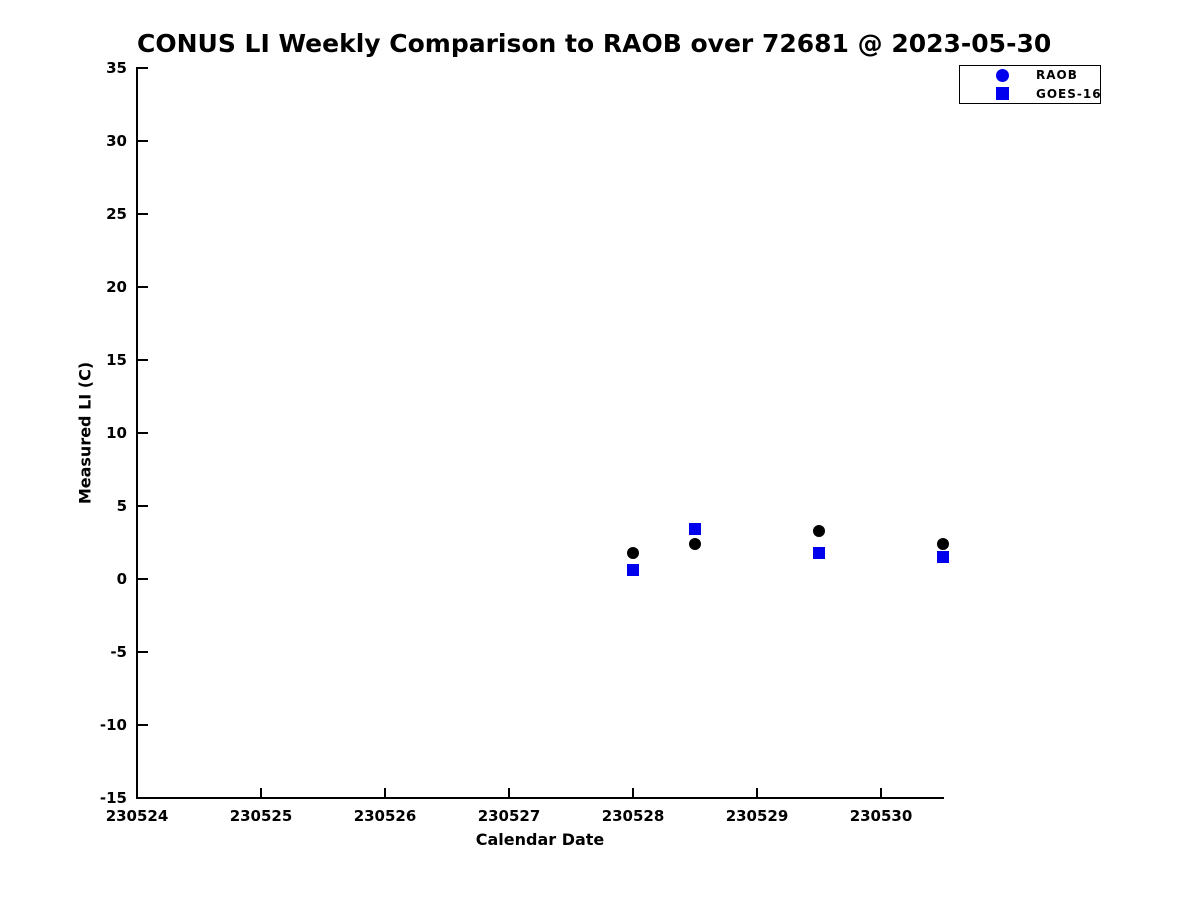 The height and width of the screenshot is (900, 1200). What do you see at coordinates (116, 214) in the screenshot?
I see `y-tick-label: 25` at bounding box center [116, 214].